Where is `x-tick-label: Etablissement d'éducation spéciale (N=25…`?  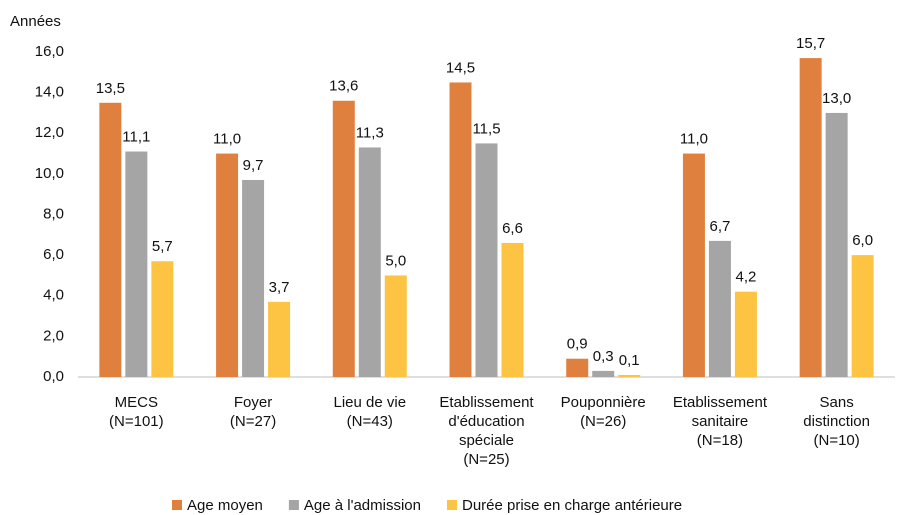 x-tick-label: Etablissement d'éducation spéciale (N=25… is located at coordinates (486, 431).